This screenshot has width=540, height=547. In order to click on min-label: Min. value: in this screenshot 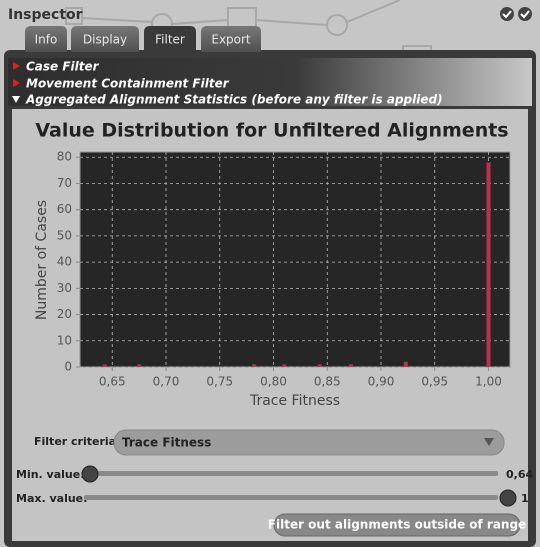, I will do `click(50, 474)`.